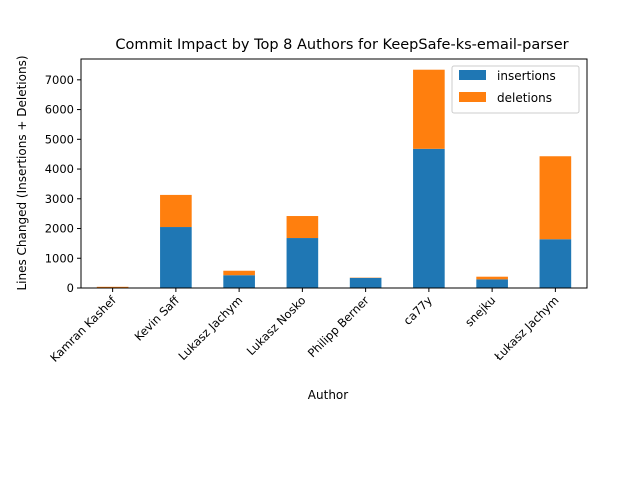 This screenshot has width=640, height=480. I want to click on y-tick-label: 1000, so click(59, 258).